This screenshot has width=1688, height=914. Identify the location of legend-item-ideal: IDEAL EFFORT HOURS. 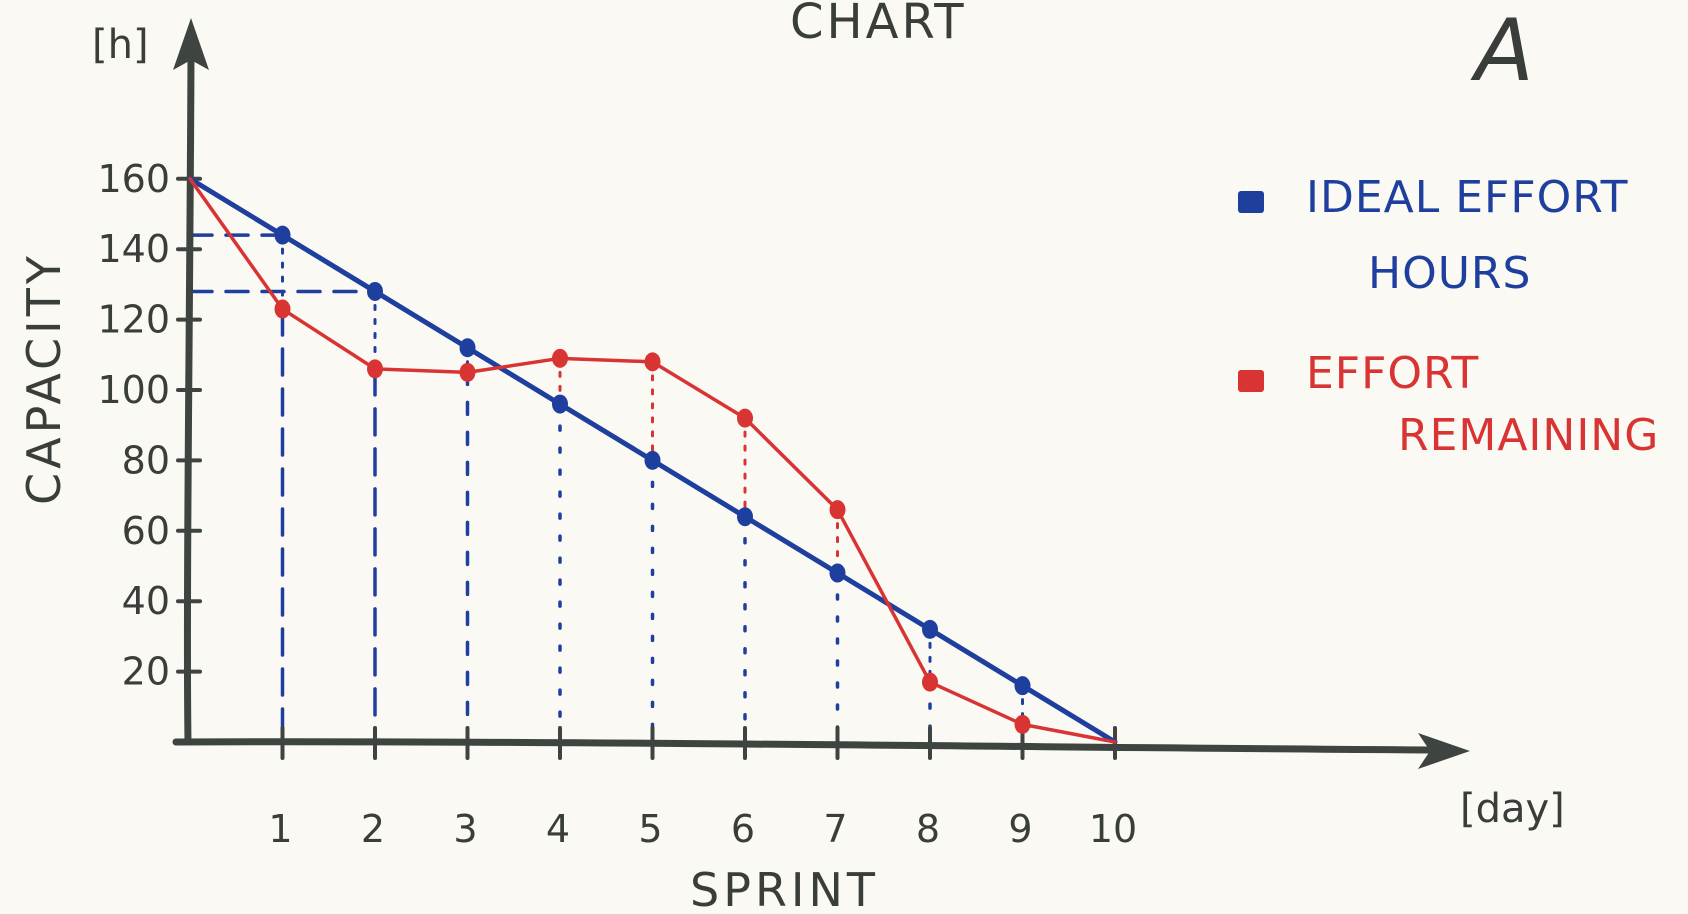
(1433, 235).